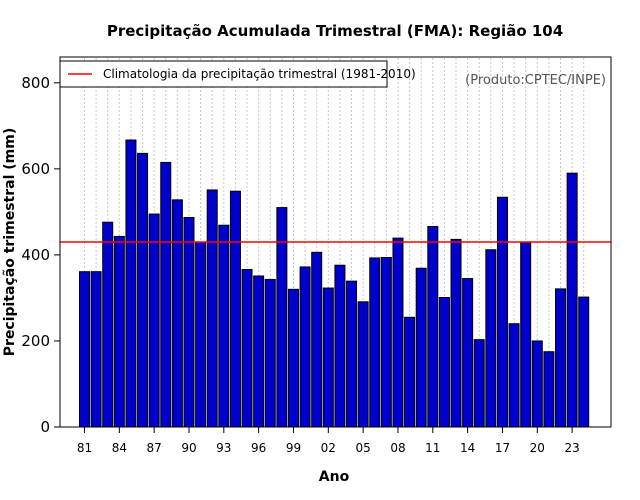 The width and height of the screenshot is (640, 500). Describe the element at coordinates (479, 383) in the screenshot. I see `bar-2015` at that location.